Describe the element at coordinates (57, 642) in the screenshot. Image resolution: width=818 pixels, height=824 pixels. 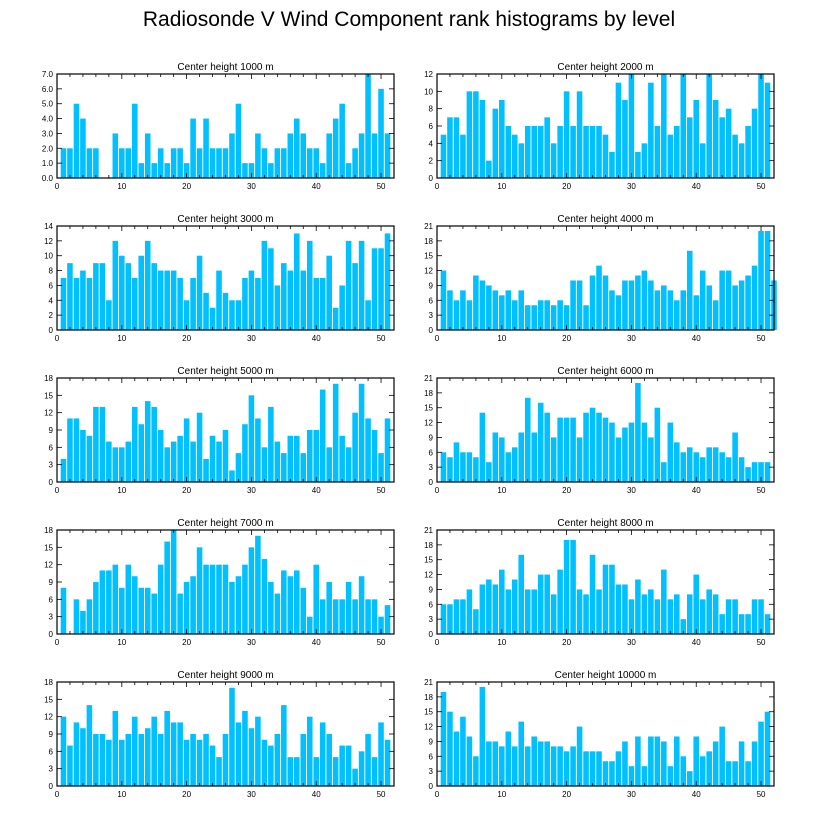
I see `x-tick-label: 0` at that location.